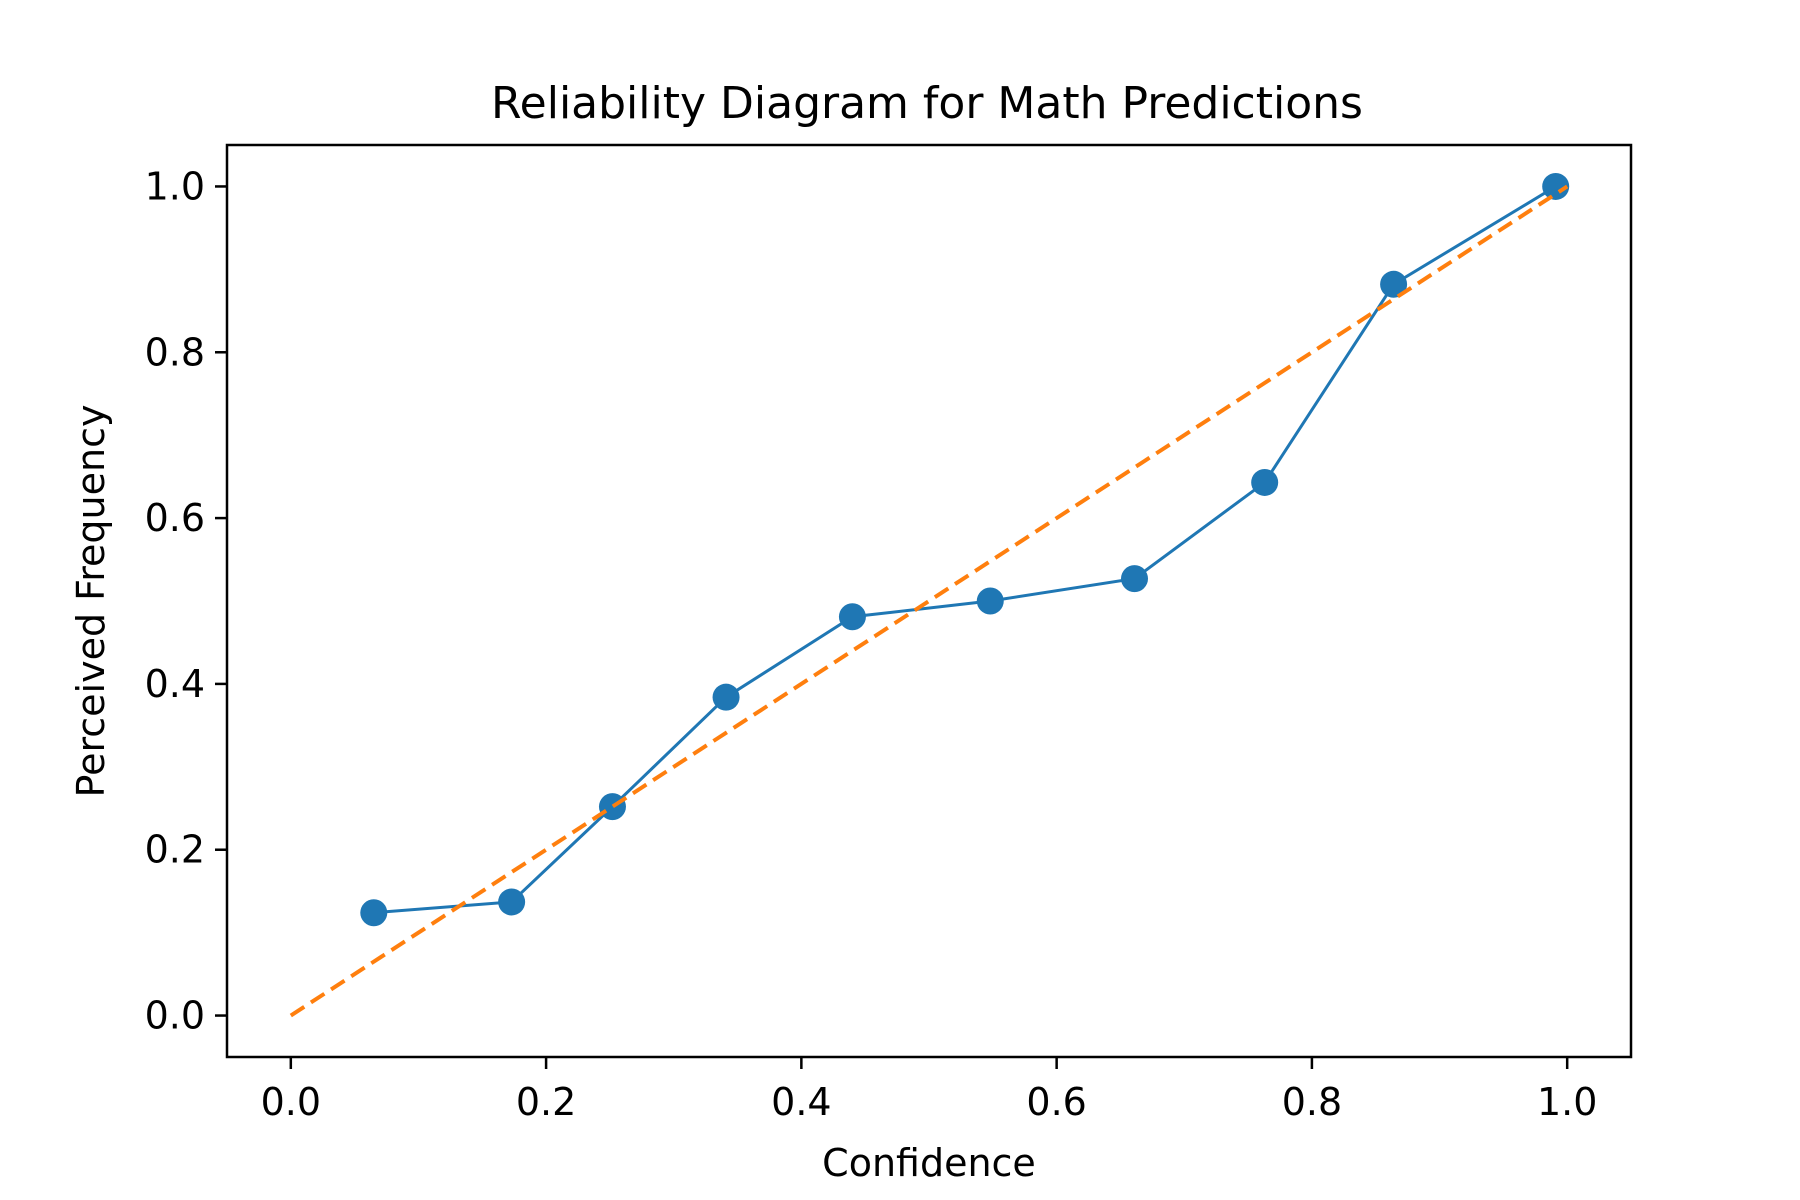 Image resolution: width=1800 pixels, height=1200 pixels. What do you see at coordinates (175, 186) in the screenshot?
I see `y-tick-label: 1.0` at bounding box center [175, 186].